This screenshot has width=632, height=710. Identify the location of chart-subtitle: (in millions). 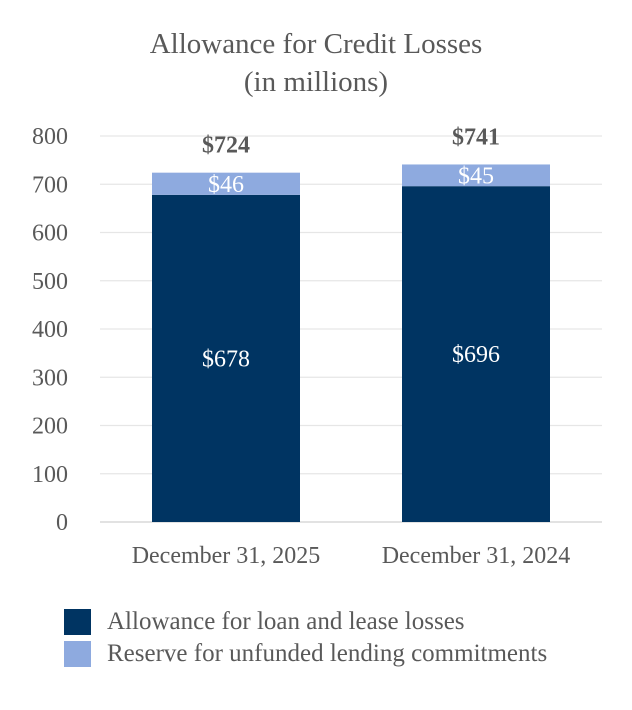
(316, 82).